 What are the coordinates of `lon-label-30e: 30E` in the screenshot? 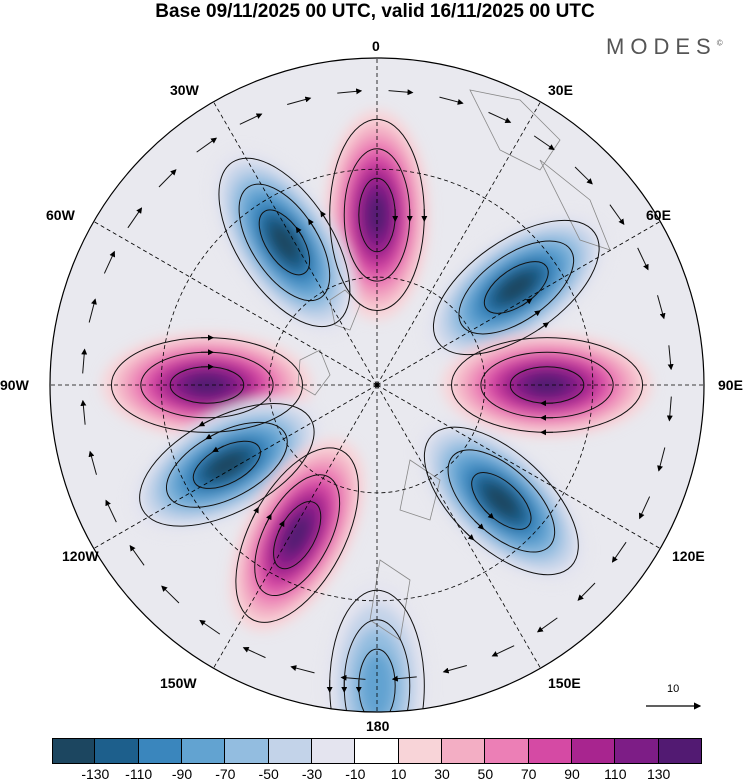 It's located at (560, 90).